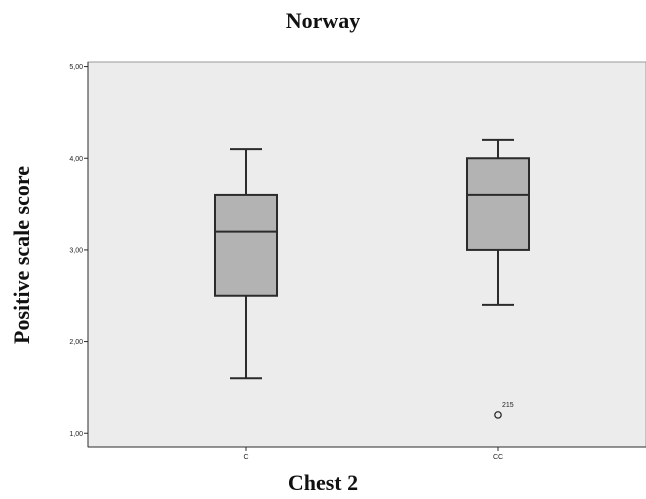 This screenshot has width=646, height=499. Describe the element at coordinates (76, 342) in the screenshot. I see `y-tick-label: 2,00` at that location.